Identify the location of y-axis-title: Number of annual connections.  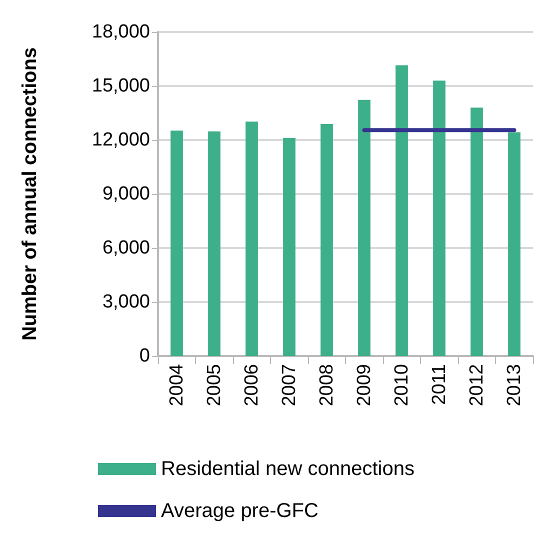
(30, 194).